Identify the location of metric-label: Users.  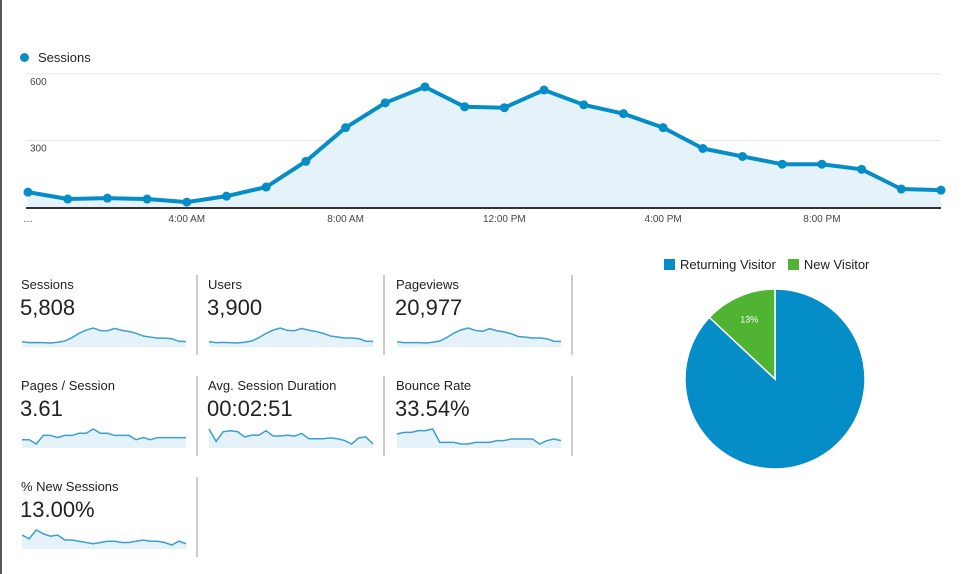
(225, 284).